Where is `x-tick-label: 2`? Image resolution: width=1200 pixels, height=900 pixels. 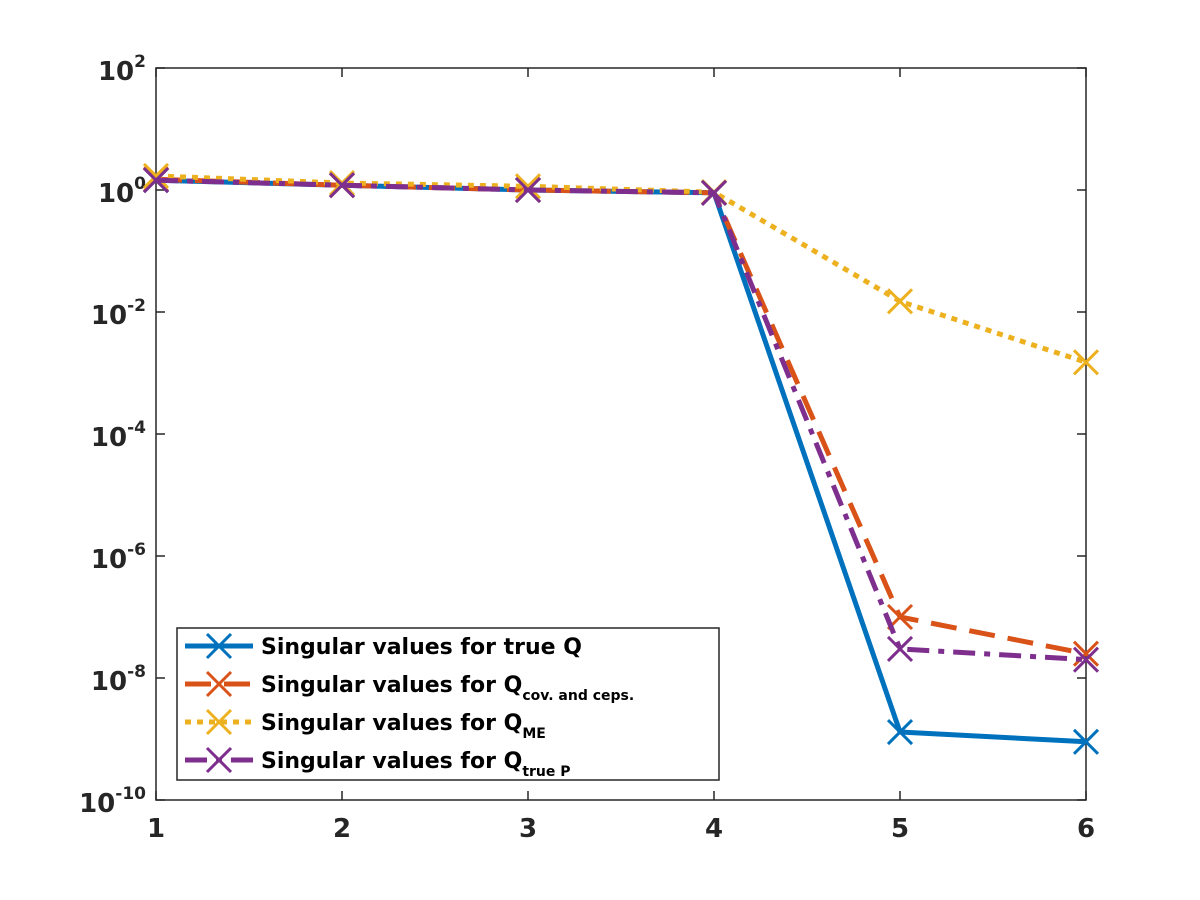 x-tick-label: 2 is located at coordinates (342, 829).